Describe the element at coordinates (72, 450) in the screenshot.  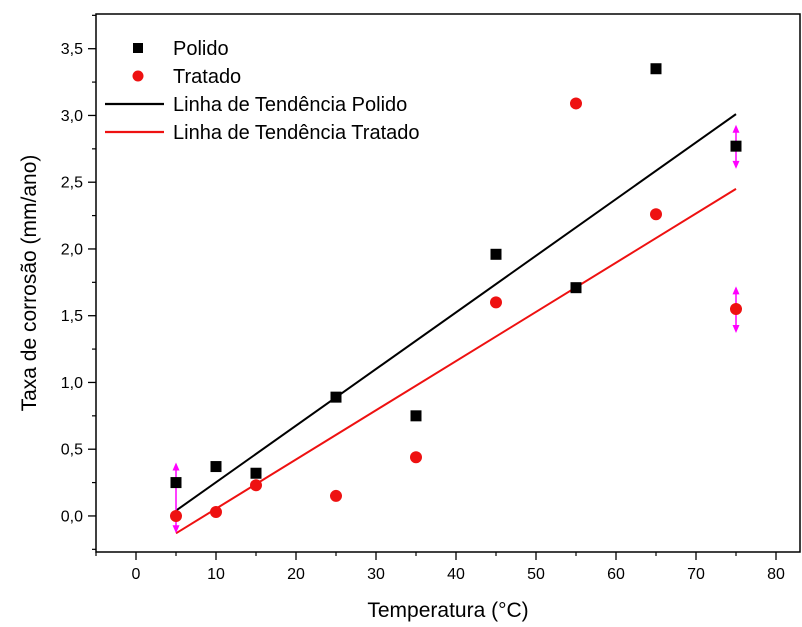
I see `y-tick-label: 0,5` at that location.